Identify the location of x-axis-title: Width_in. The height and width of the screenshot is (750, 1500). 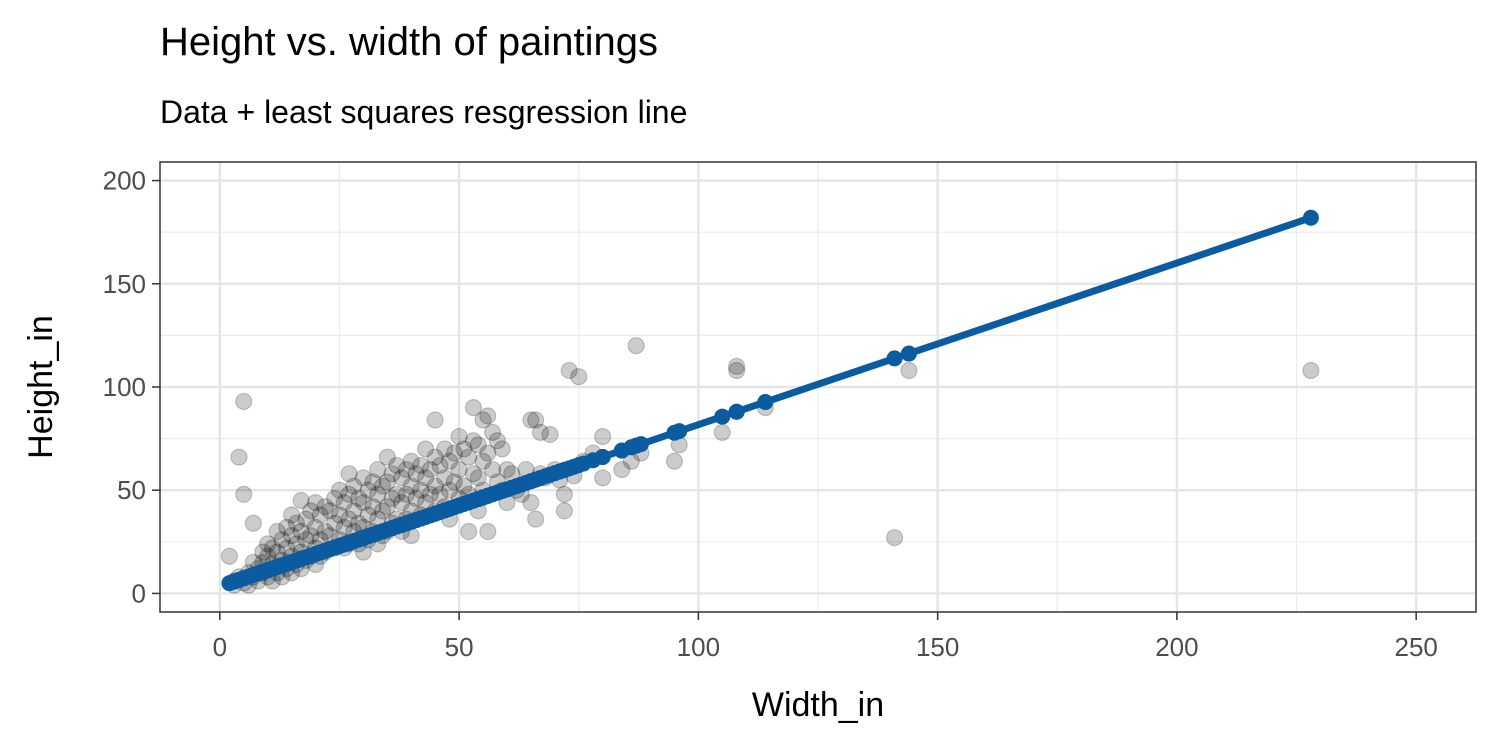
(818, 705).